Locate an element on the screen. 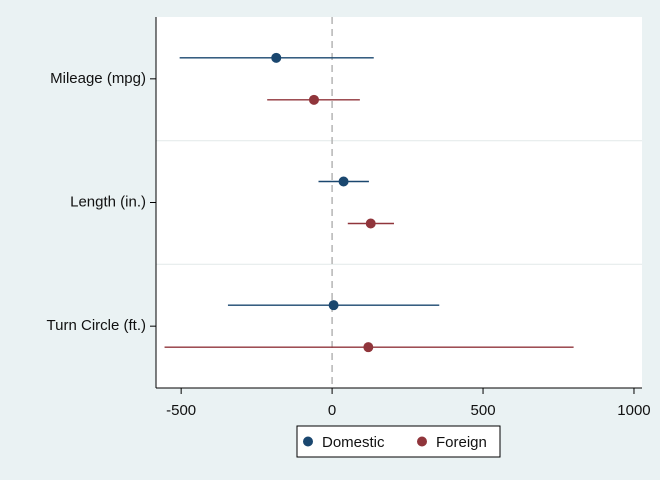 The width and height of the screenshot is (660, 480). legend-label: Domestic is located at coordinates (353, 442).